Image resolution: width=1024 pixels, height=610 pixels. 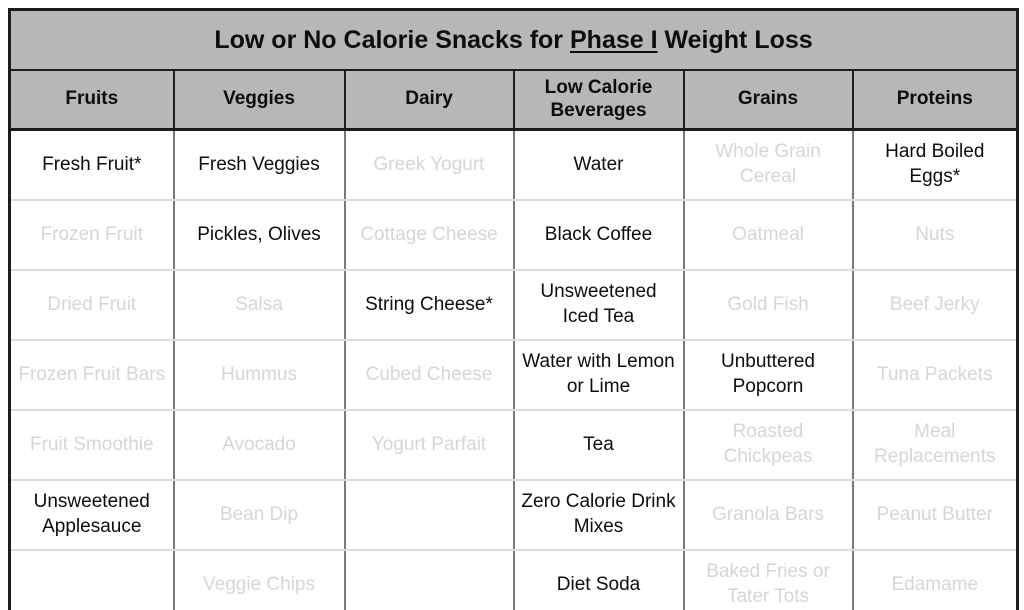 What do you see at coordinates (768, 100) in the screenshot?
I see `column-header-grains: Grains` at bounding box center [768, 100].